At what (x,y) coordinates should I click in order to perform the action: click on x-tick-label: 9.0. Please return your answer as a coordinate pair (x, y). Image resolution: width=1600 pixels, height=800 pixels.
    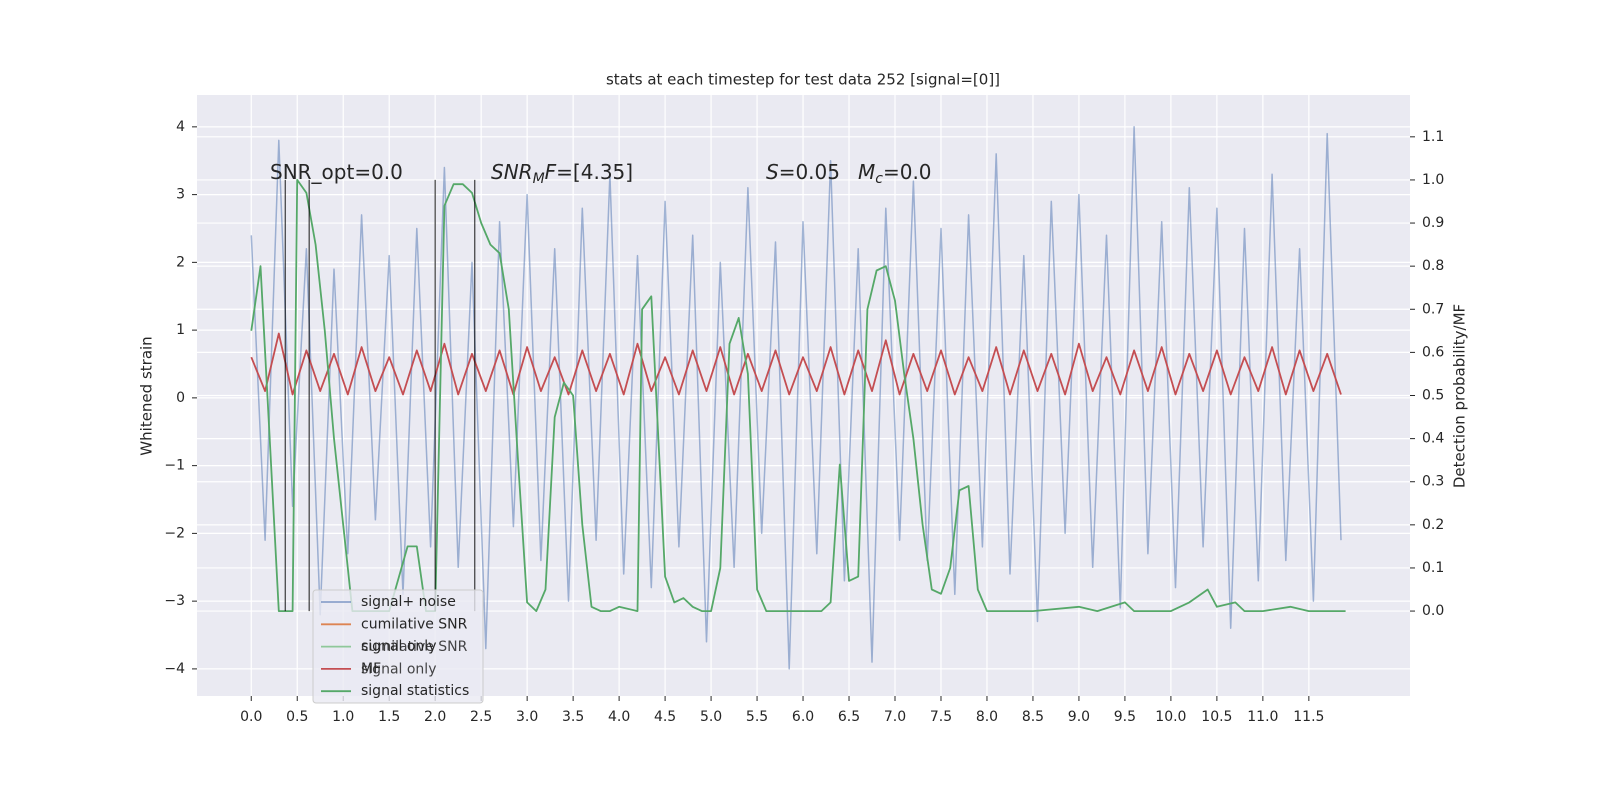
    Looking at the image, I should click on (1079, 717).